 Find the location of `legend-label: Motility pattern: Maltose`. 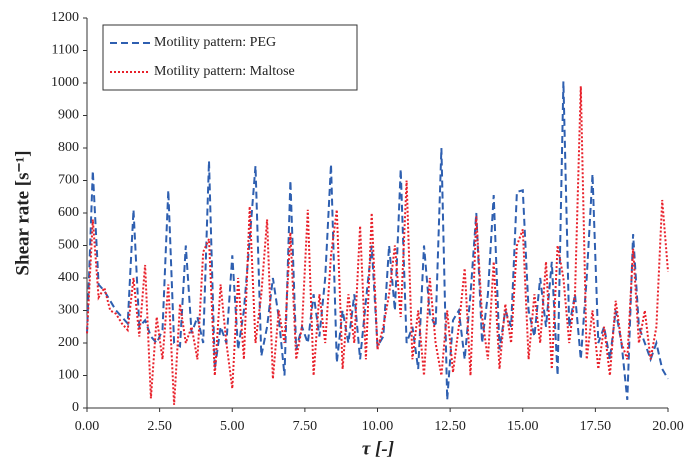

legend-label: Motility pattern: Maltose is located at coordinates (224, 71).